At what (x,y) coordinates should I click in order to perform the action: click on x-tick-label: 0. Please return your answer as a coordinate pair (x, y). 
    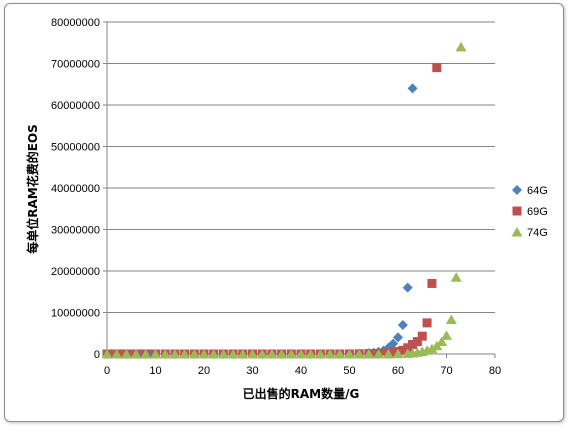
    Looking at the image, I should click on (107, 371).